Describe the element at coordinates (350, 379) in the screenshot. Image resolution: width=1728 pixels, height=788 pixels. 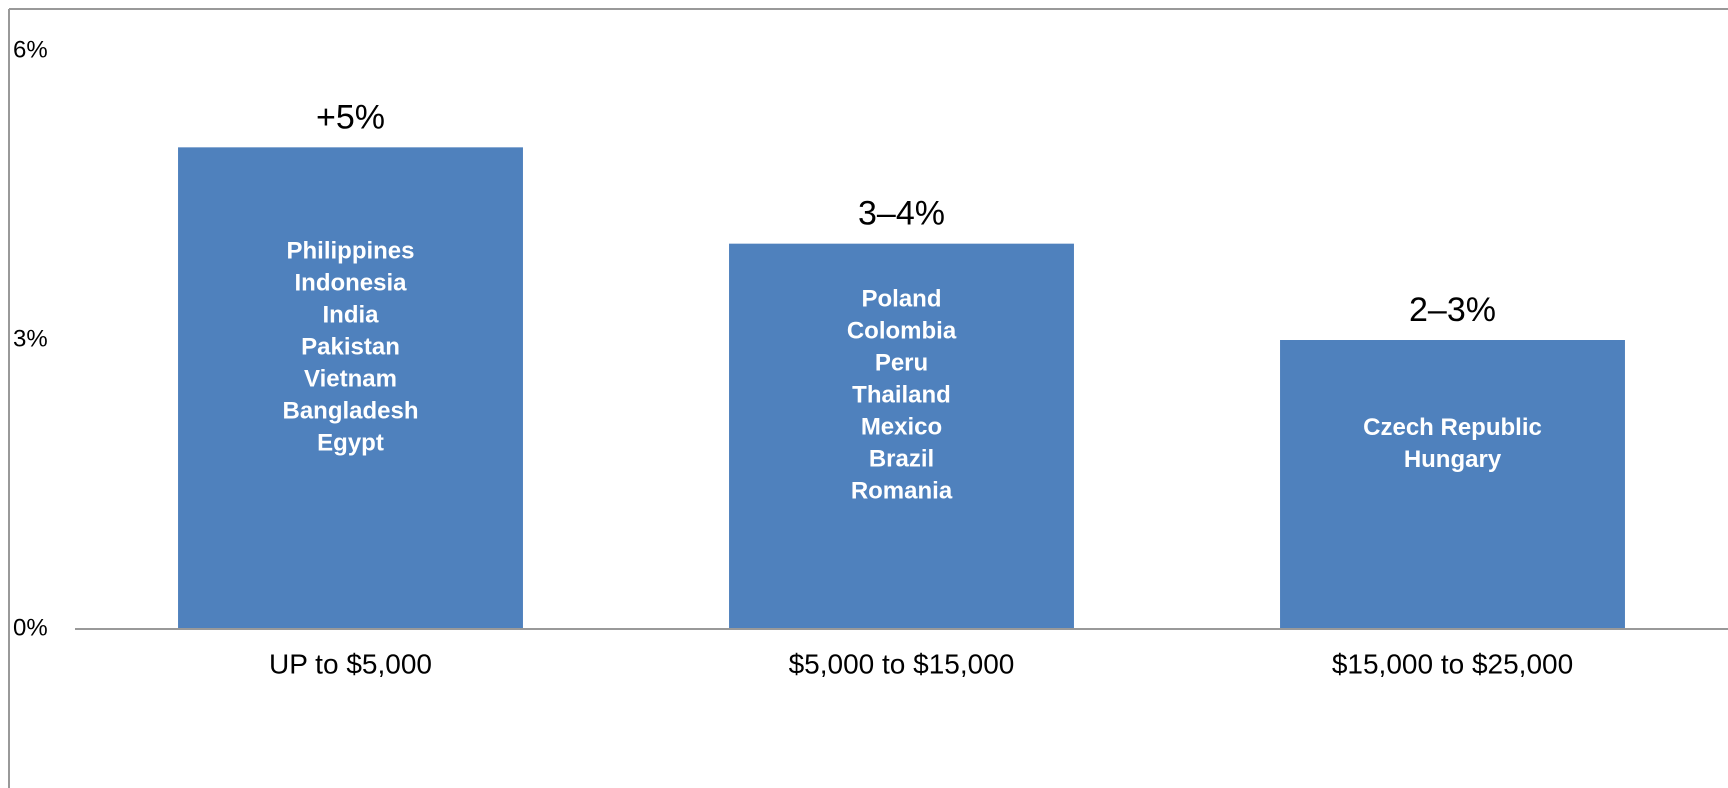
I see `bar-annotation: Vietnam` at that location.